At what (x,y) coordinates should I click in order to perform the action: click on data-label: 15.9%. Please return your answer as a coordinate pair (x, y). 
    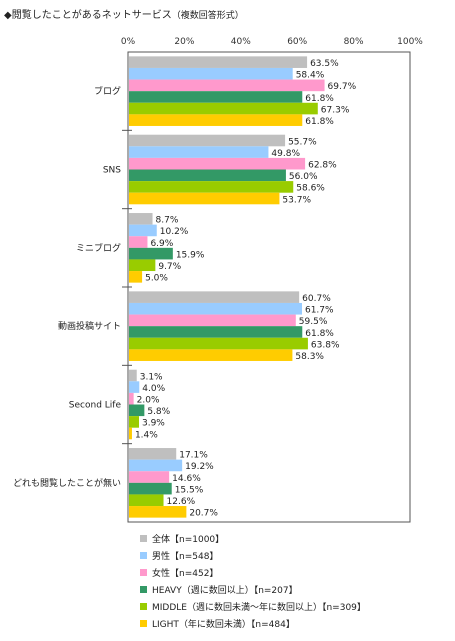
    Looking at the image, I should click on (190, 255).